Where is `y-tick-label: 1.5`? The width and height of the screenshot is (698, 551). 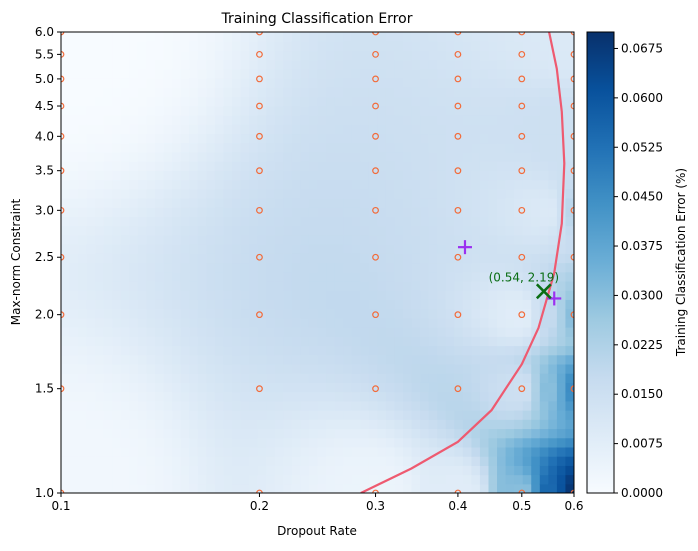
y-tick-label: 1.5 is located at coordinates (44, 389).